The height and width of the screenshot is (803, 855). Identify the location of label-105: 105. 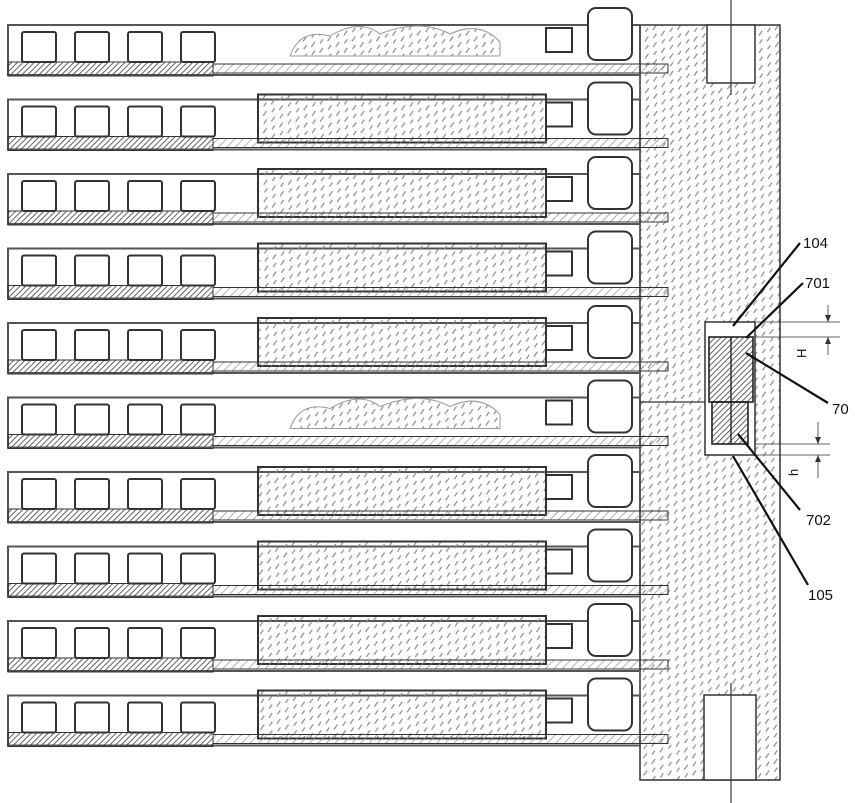
(820, 595).